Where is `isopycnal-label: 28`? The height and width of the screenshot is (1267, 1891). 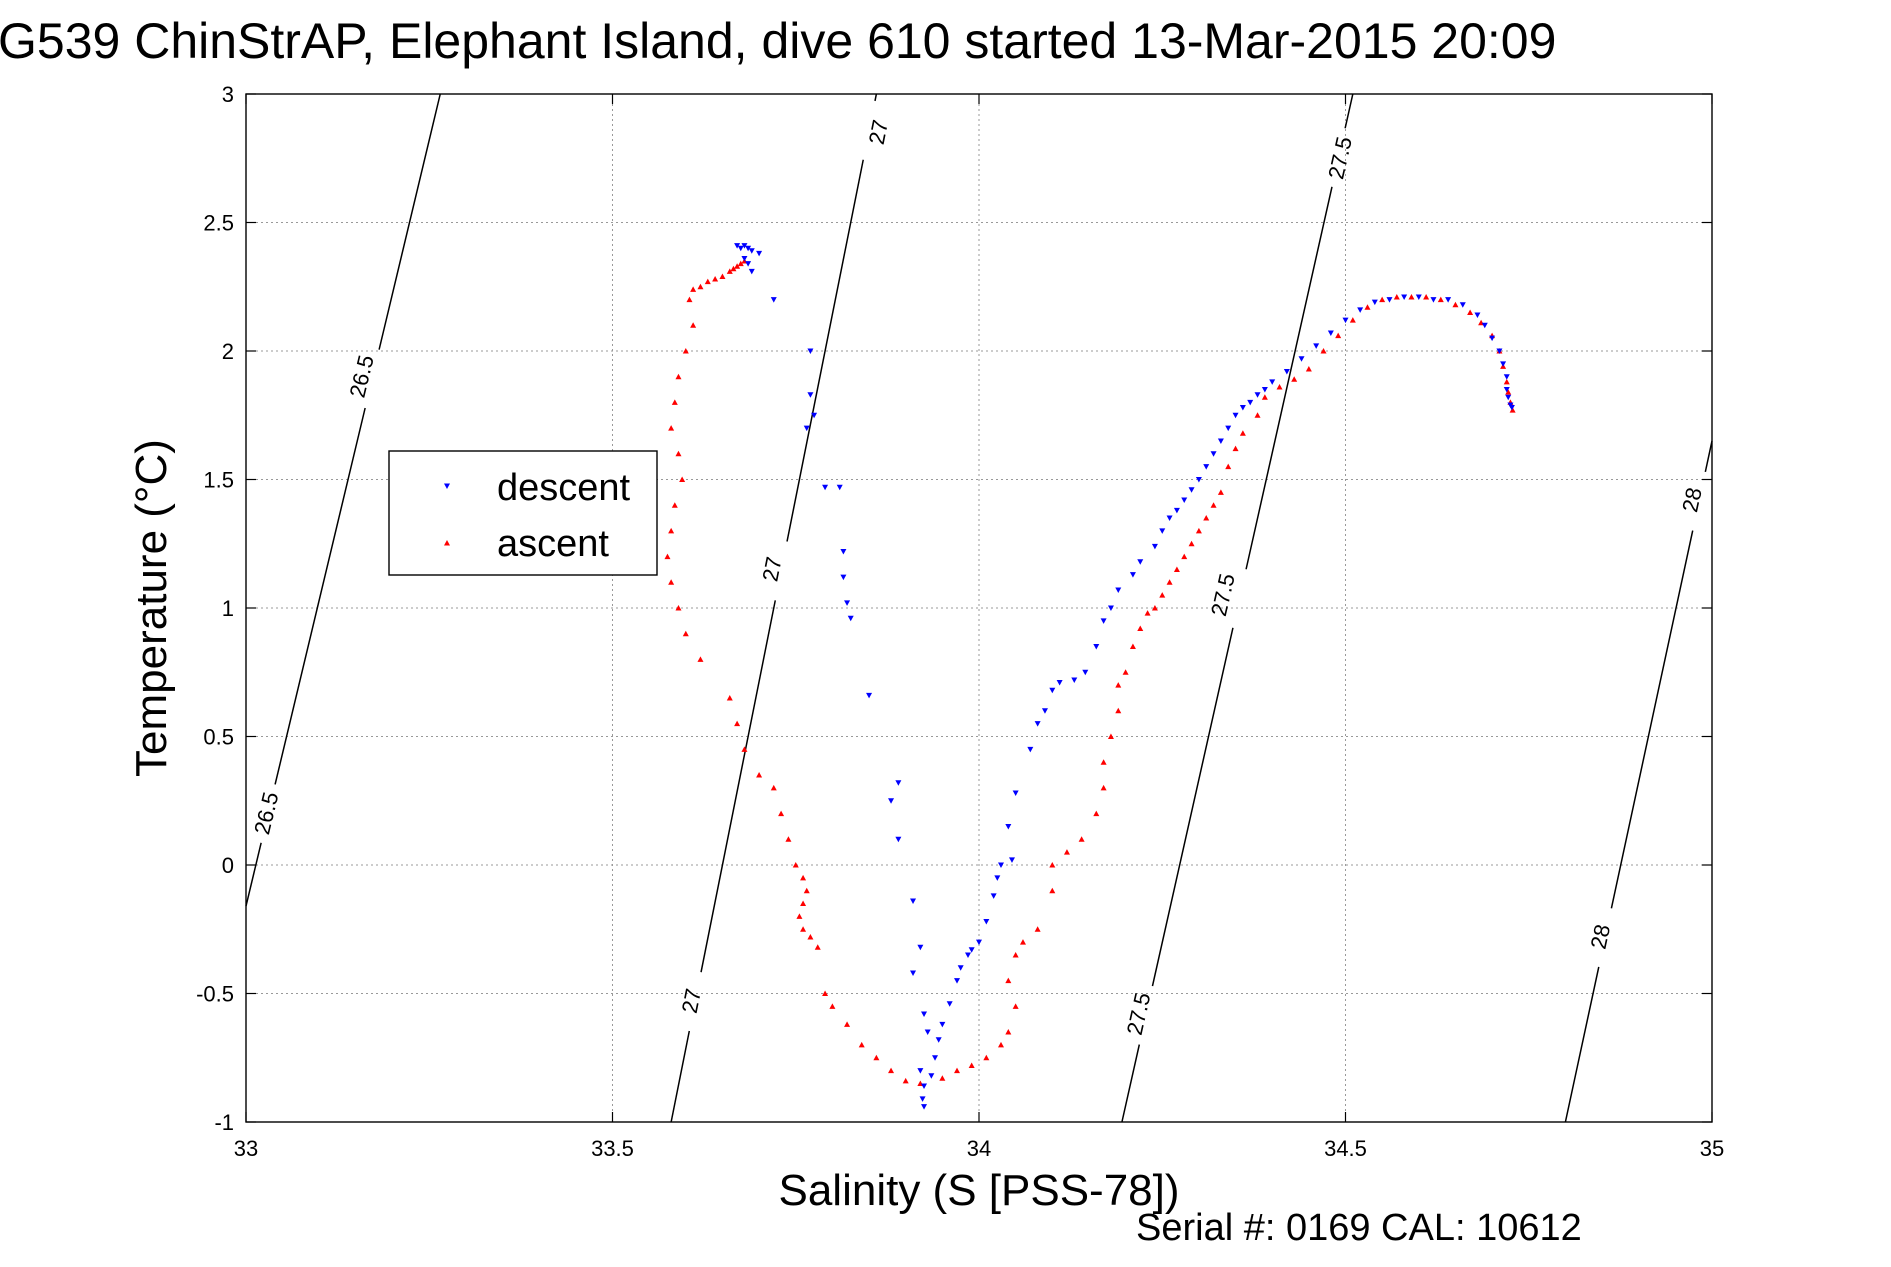
isopycnal-label: 28 is located at coordinates (1692, 499).